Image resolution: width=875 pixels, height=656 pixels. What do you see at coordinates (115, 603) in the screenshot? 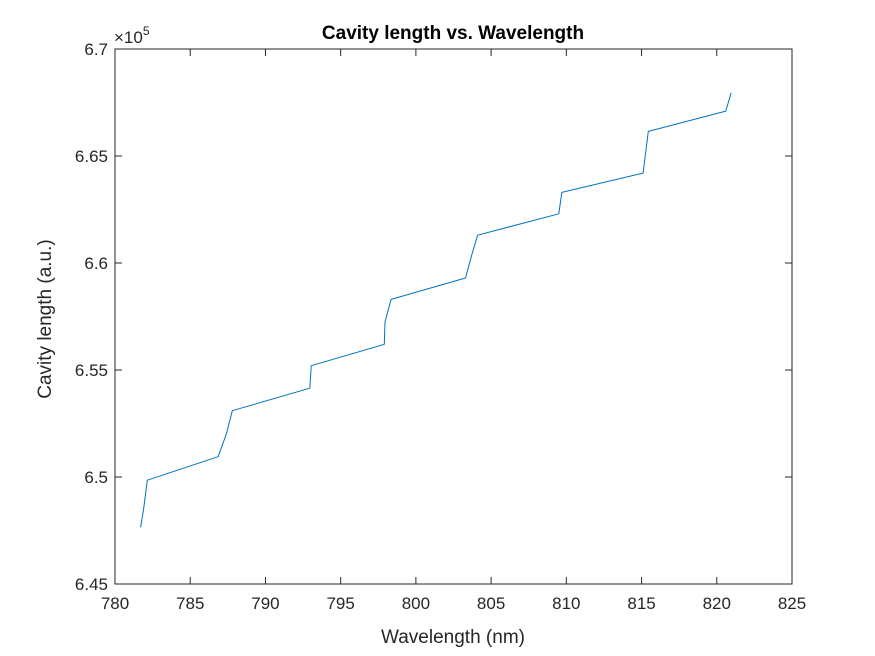
I see `x-tick-label: 780` at bounding box center [115, 603].